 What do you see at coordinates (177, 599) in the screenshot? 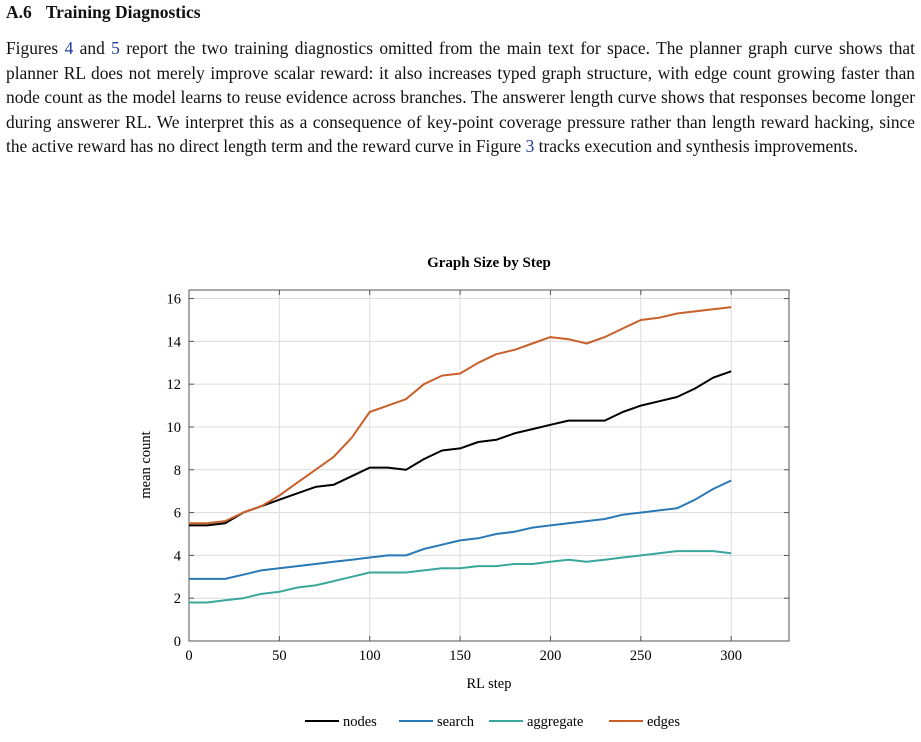
I see `y-tick-label: 2` at bounding box center [177, 599].